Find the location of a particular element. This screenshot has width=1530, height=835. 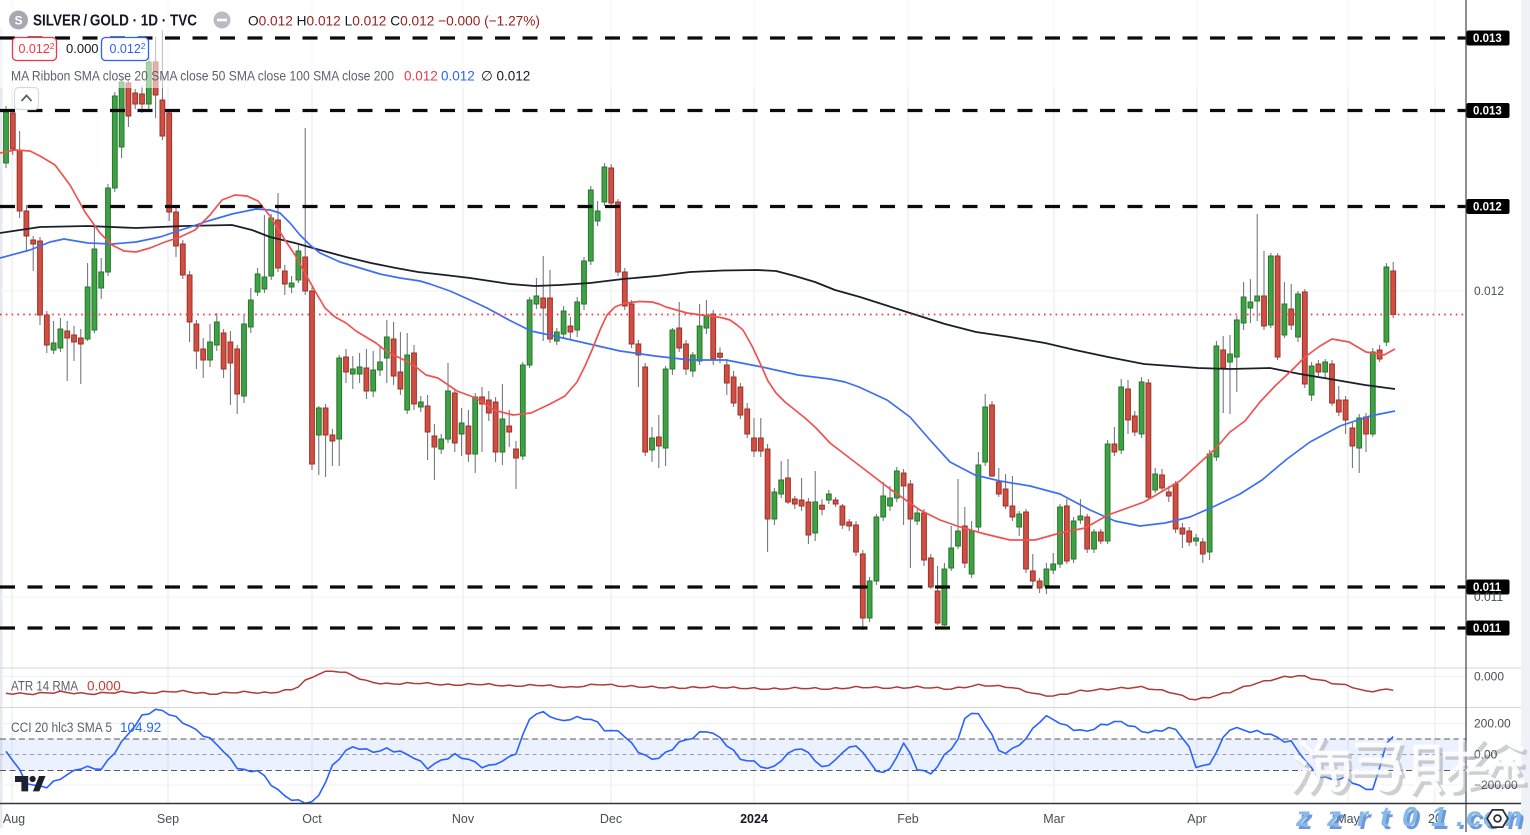

svg-text: 104.92 is located at coordinates (140, 727).